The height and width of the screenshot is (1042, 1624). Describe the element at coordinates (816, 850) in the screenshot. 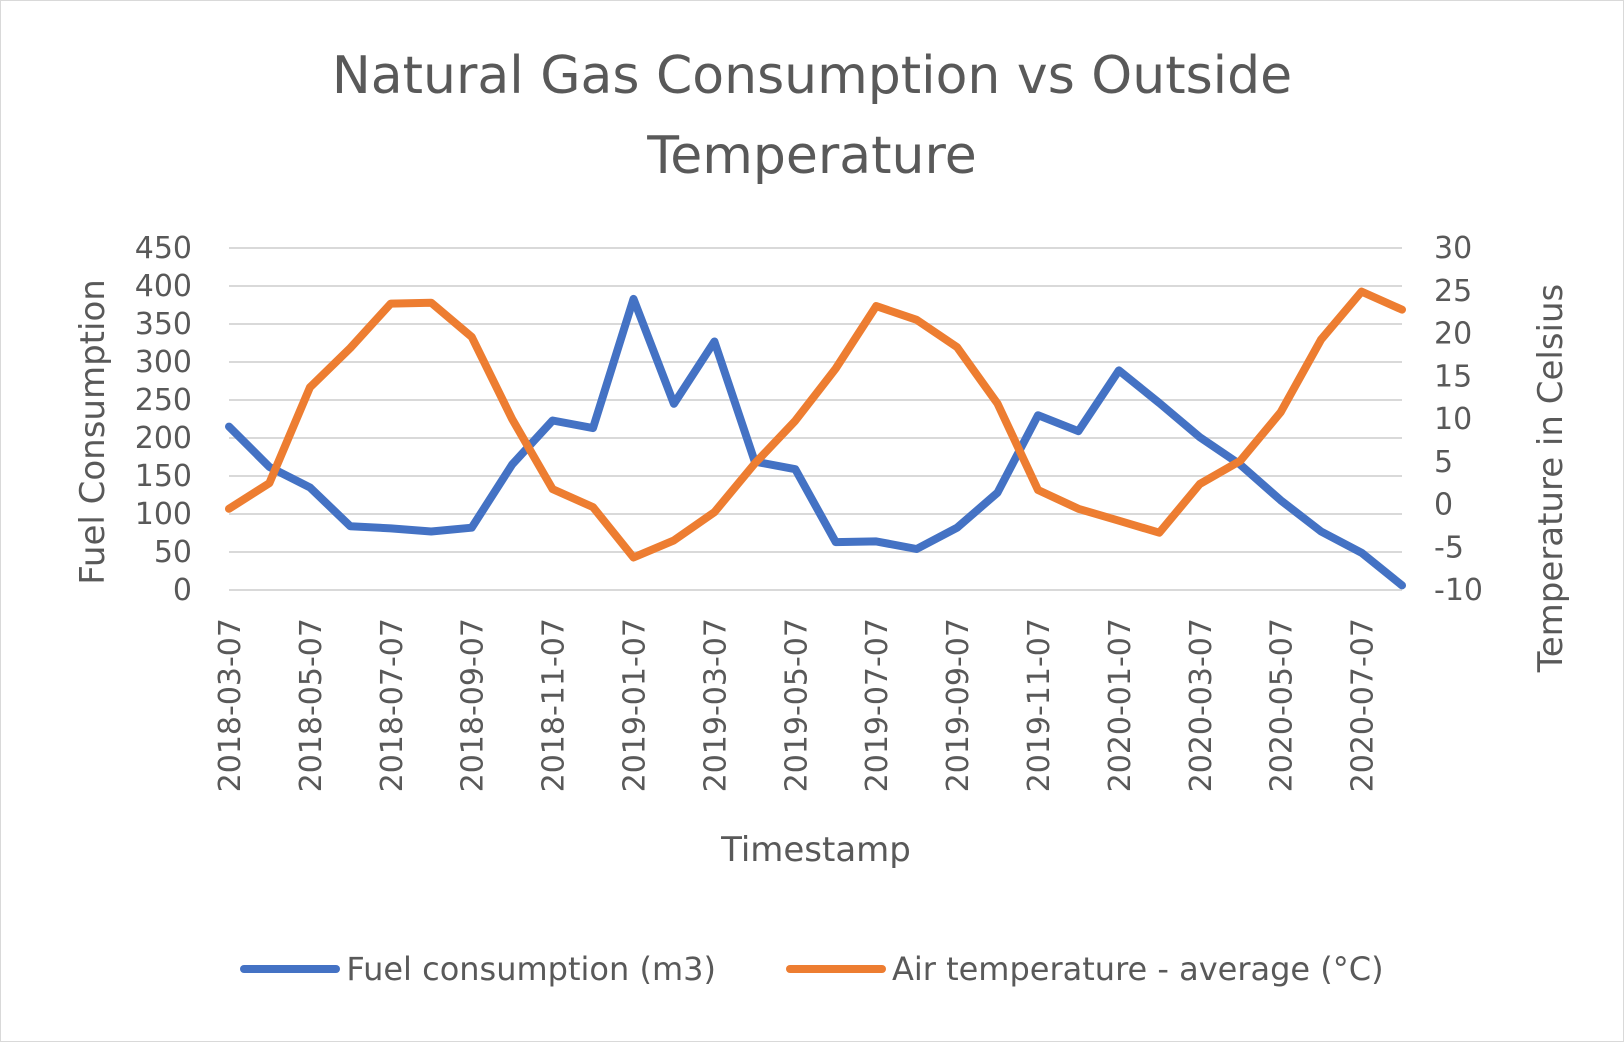

I see `x-axis-title: Timestamp` at that location.